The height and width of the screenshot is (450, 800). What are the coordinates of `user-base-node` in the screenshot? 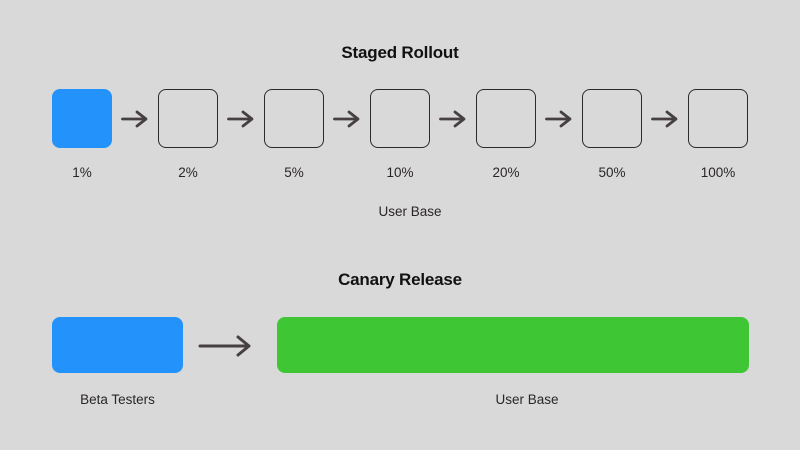 It's located at (513, 345).